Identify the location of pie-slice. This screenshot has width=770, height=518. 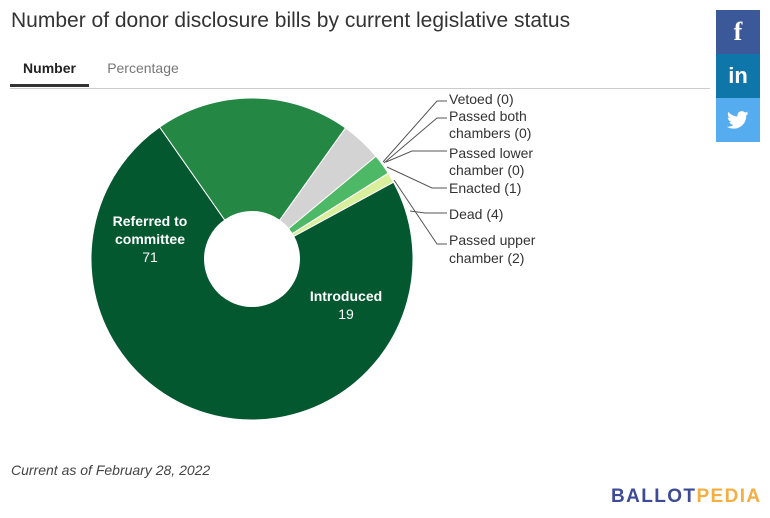
(252, 178).